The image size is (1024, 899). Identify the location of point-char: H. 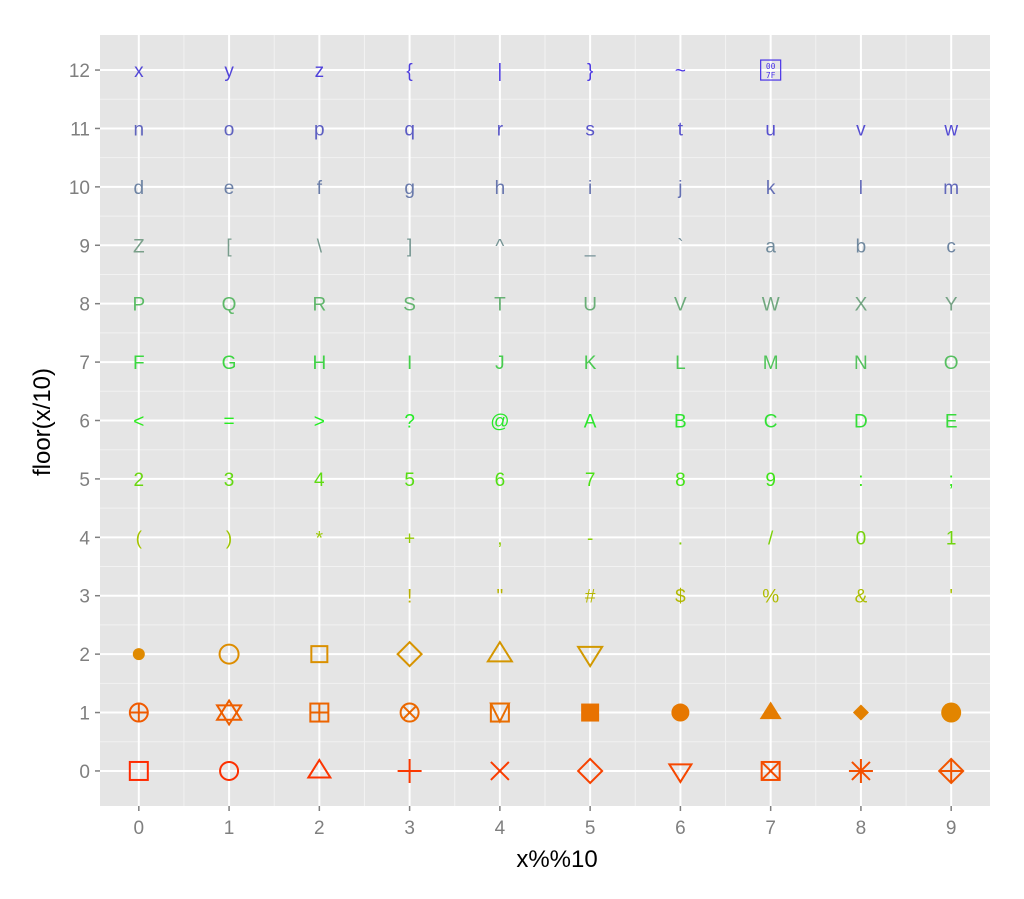
(319, 363).